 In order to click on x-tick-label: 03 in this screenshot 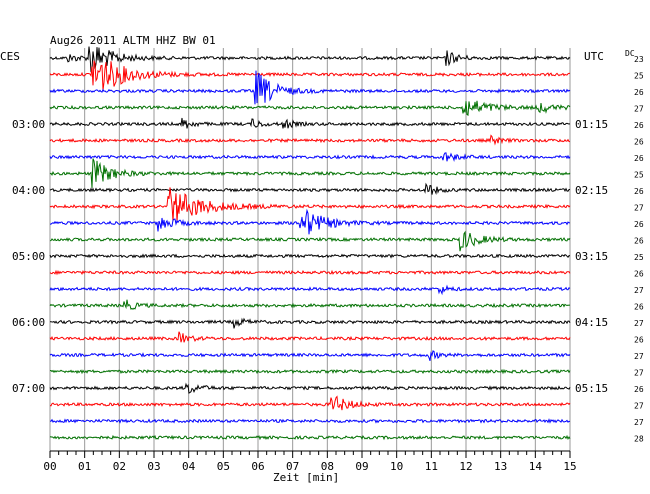, I will do `click(153, 466)`.